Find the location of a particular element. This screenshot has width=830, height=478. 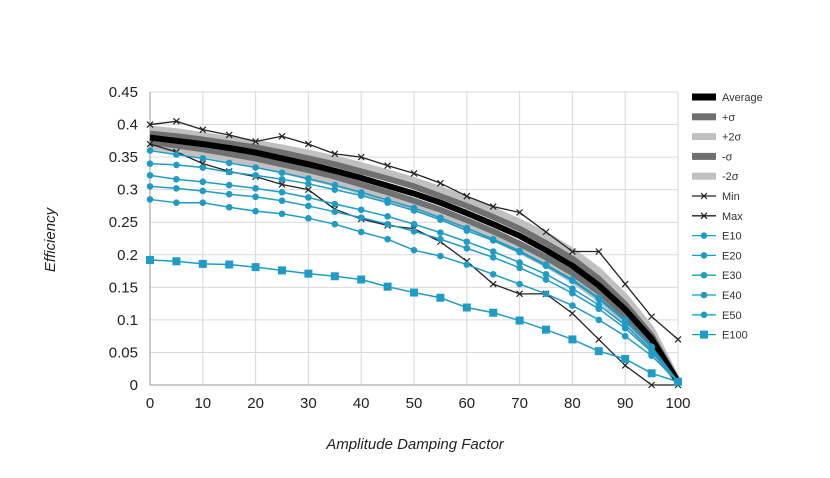

legend-label: E20 is located at coordinates (732, 256).